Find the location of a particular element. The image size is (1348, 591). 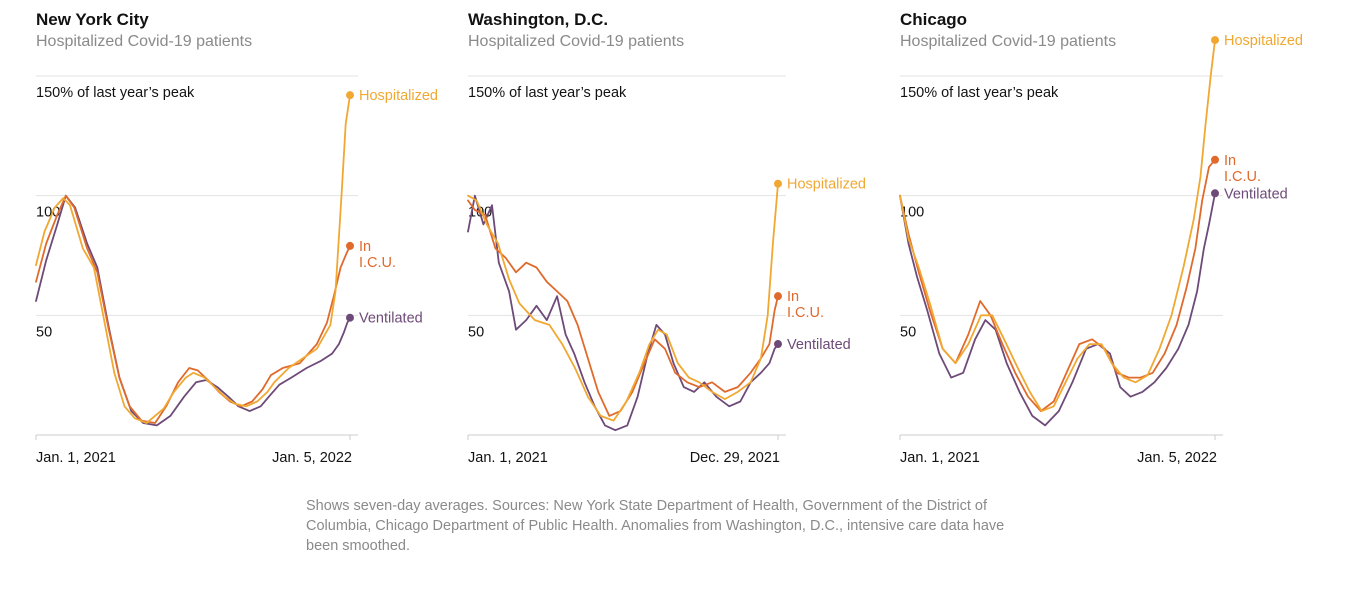

chart-title: Chicago is located at coordinates (934, 19).